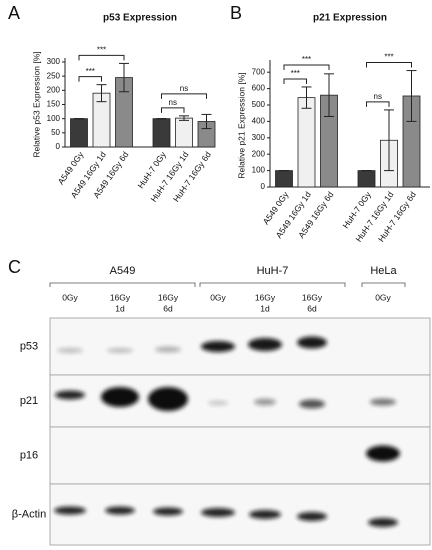 This screenshot has height=550, width=432. I want to click on chart-title: p53 Expression, so click(140, 18).